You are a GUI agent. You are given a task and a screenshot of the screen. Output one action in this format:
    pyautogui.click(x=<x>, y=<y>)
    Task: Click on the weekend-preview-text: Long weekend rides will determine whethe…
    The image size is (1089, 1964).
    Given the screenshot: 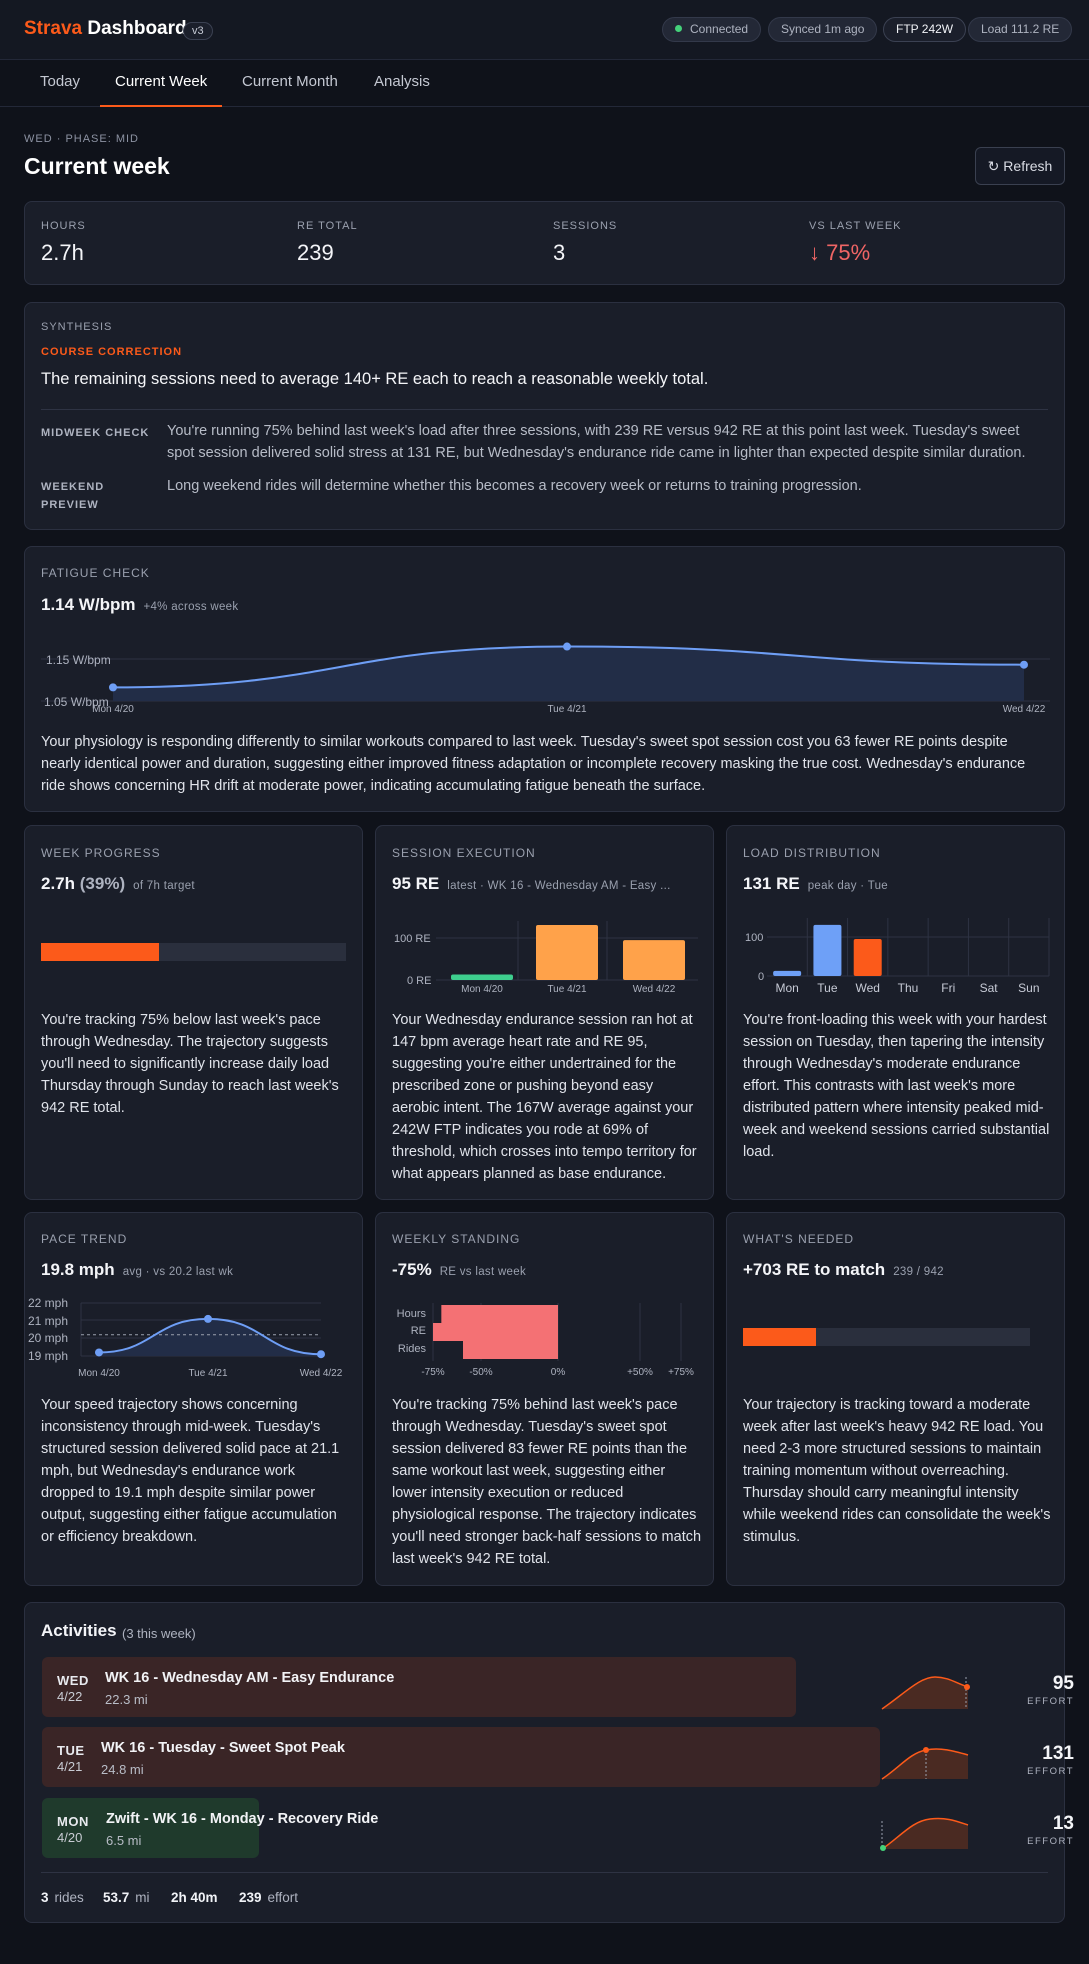 What is the action you would take?
    pyautogui.click(x=514, y=486)
    